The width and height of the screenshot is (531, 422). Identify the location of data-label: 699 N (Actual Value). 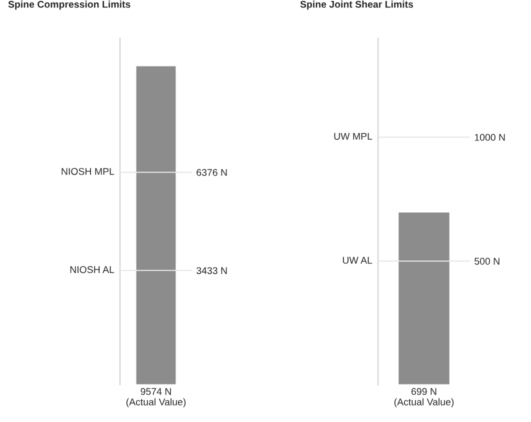
(424, 398).